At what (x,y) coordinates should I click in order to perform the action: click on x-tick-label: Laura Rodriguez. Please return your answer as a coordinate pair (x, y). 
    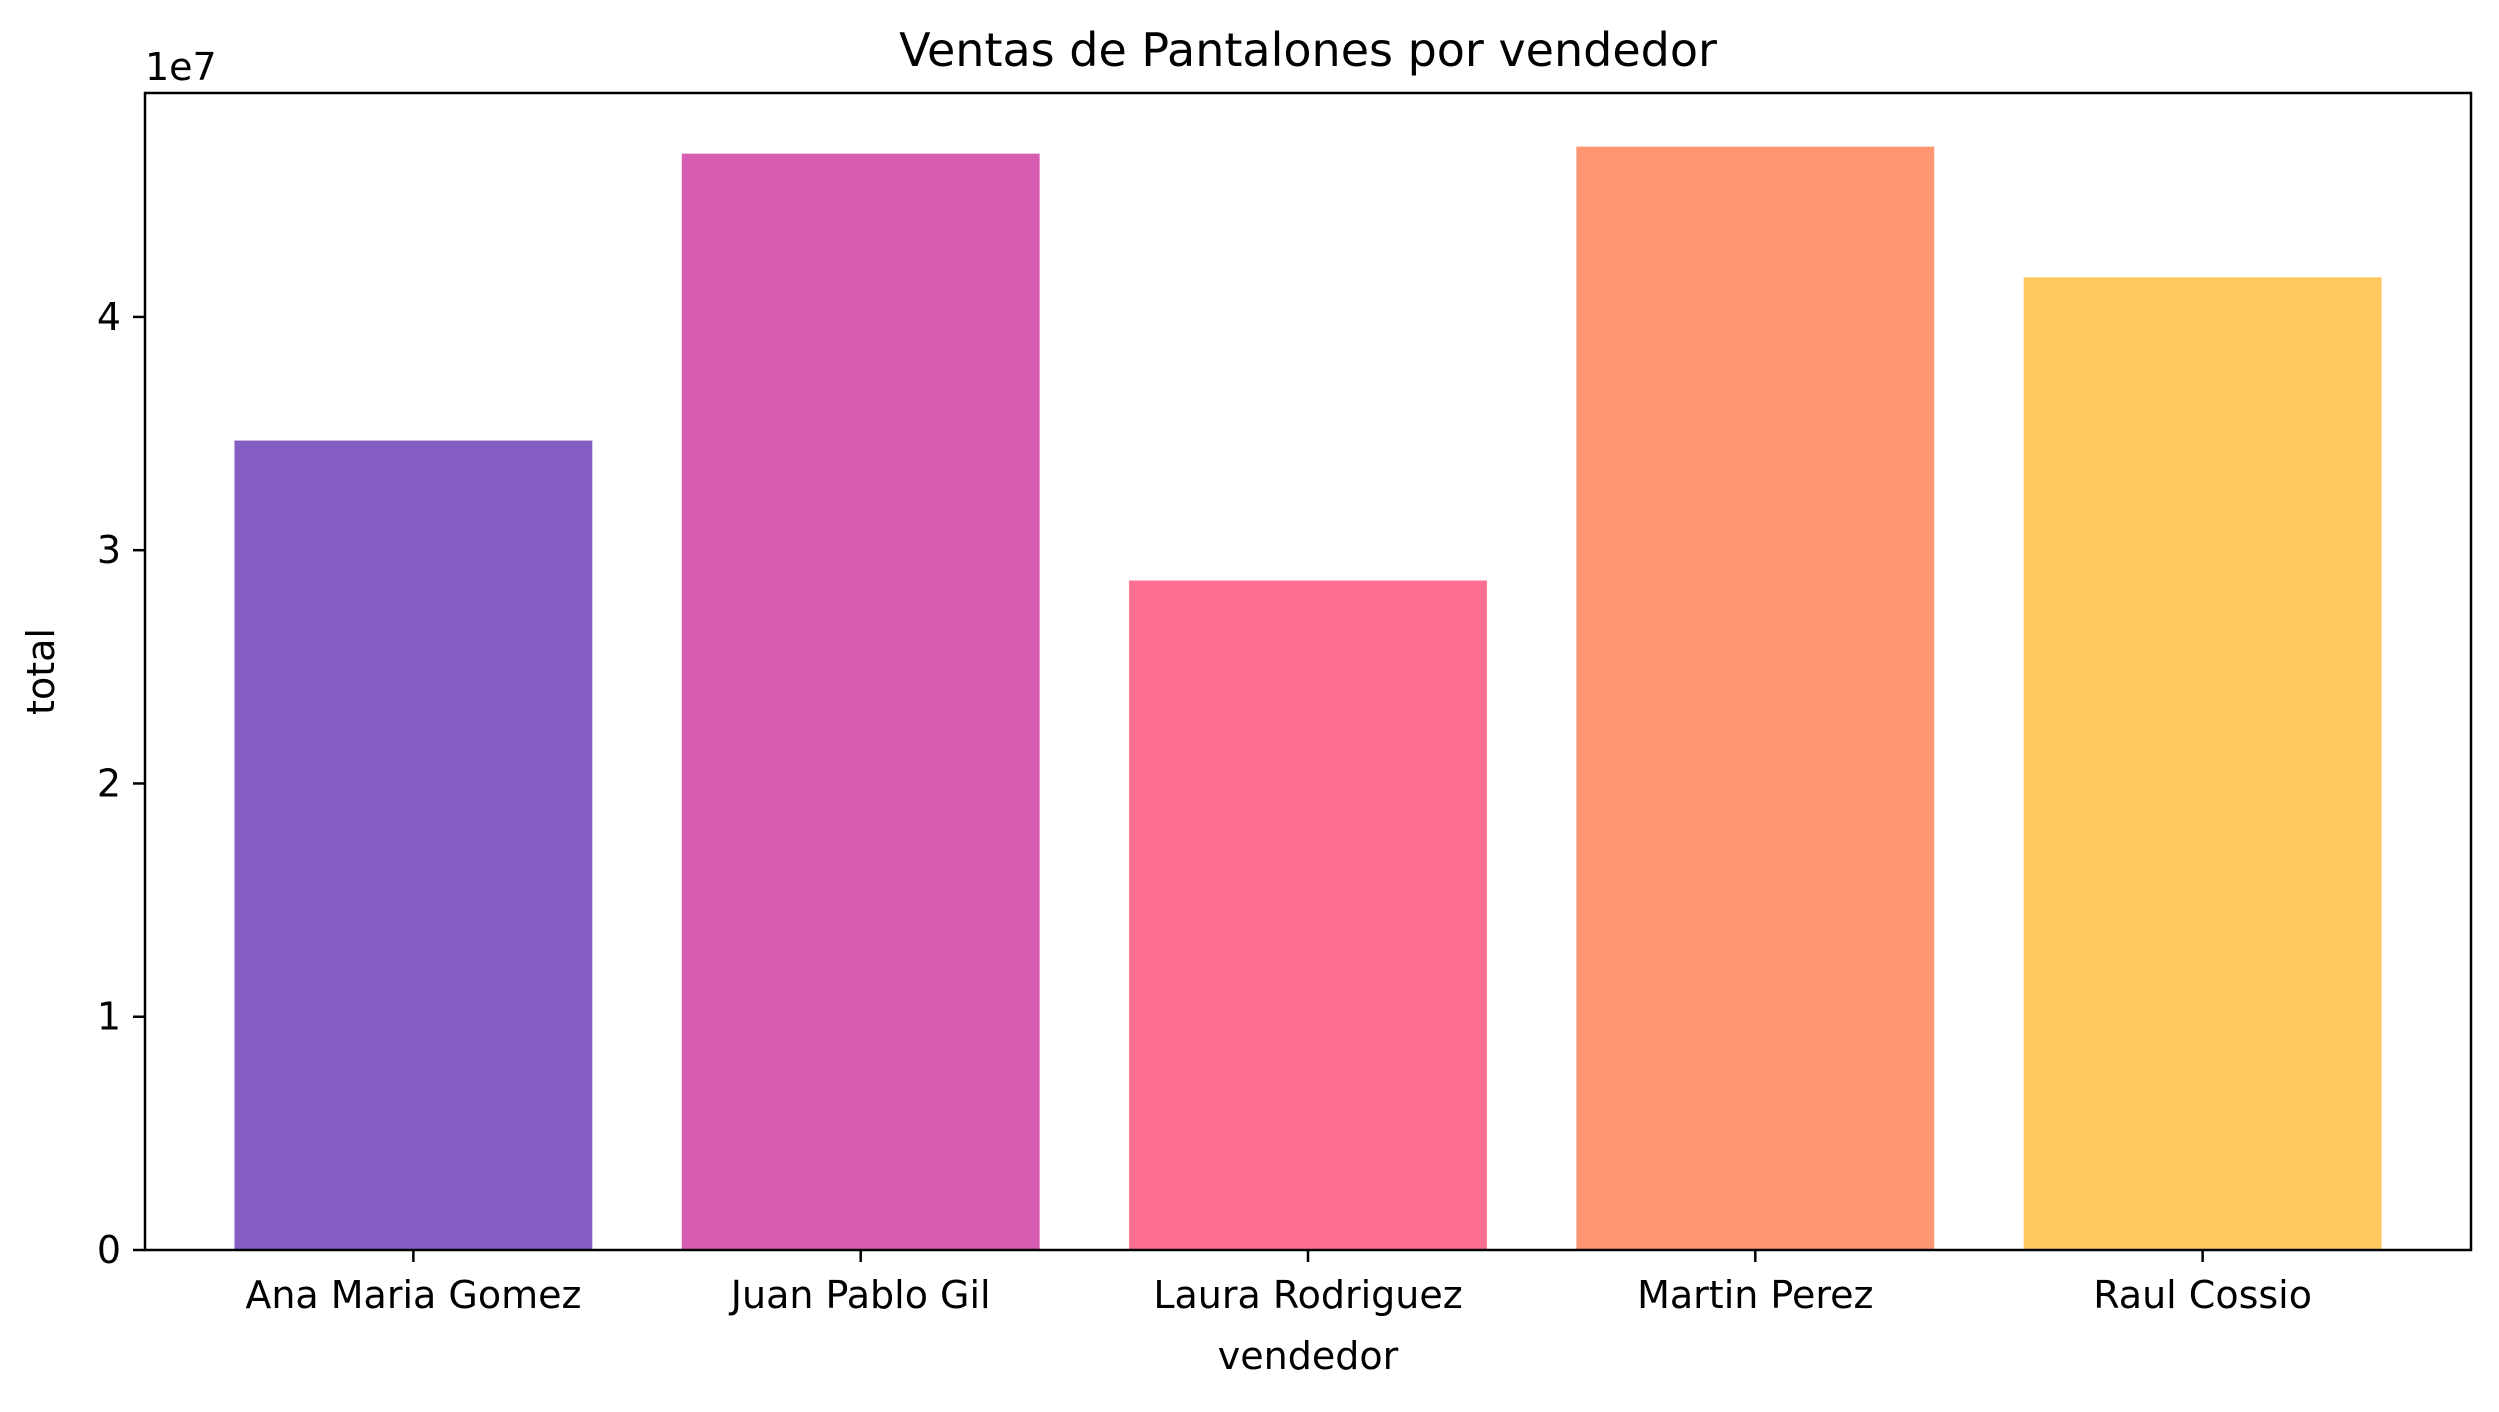
    Looking at the image, I should click on (1307, 1295).